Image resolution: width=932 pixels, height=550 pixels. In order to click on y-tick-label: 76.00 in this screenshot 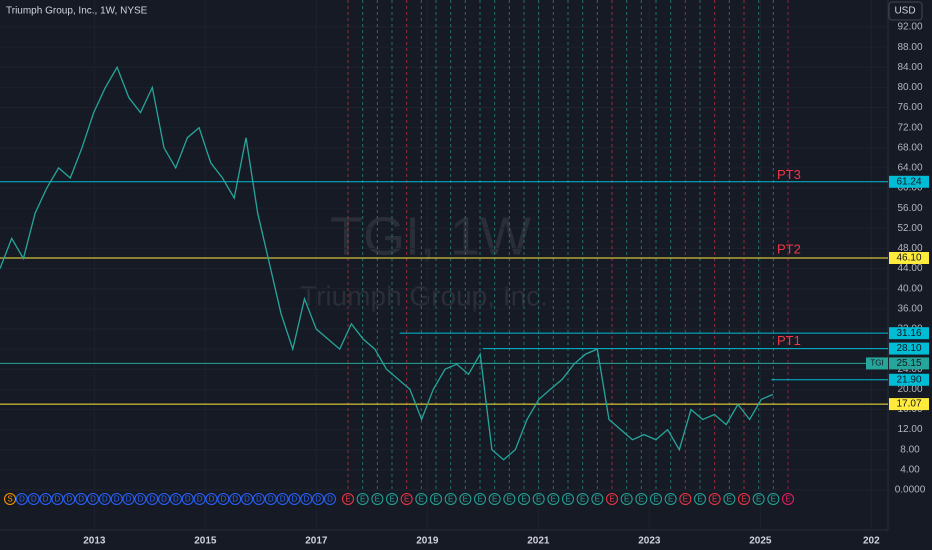, I will do `click(909, 107)`.